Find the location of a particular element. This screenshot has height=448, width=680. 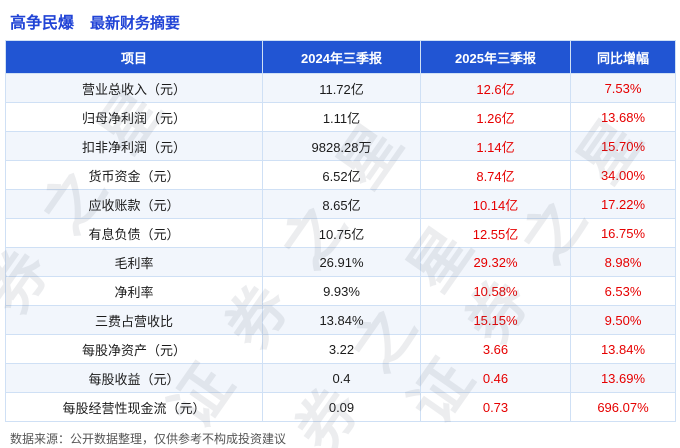

table-row: 每股净资产（元） 3.22 3.66 13.84% is located at coordinates (340, 349).